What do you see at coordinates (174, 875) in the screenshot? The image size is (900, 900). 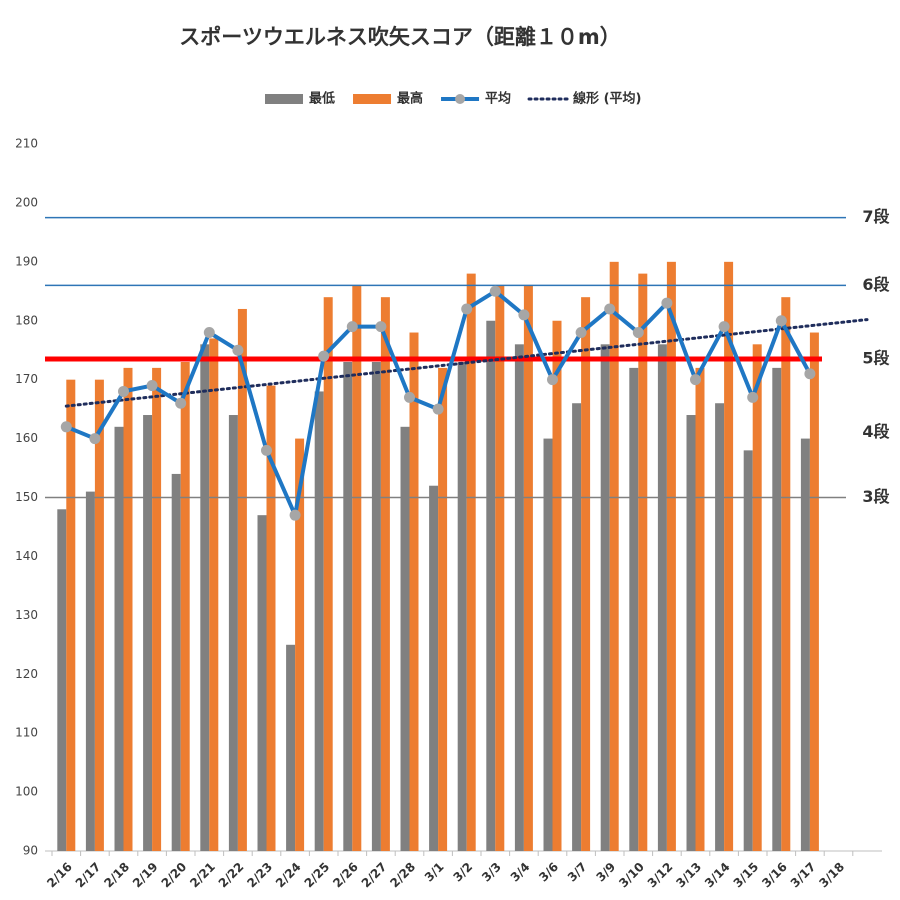 I see `x-tick-label: 2/20` at bounding box center [174, 875].